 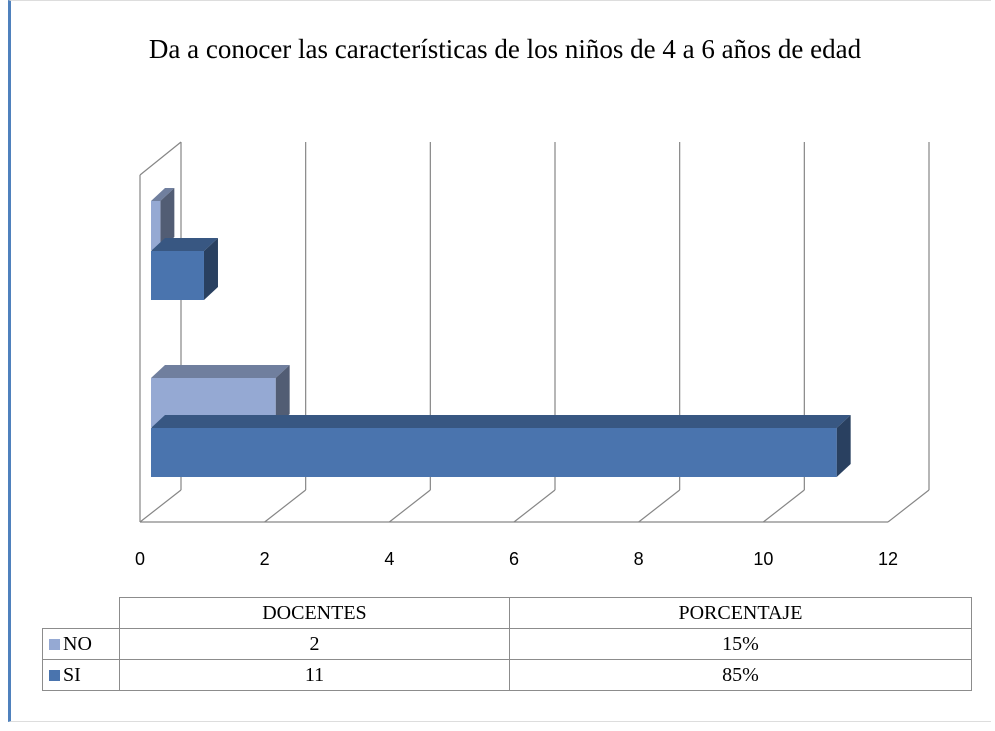 What do you see at coordinates (740, 675) in the screenshot?
I see `value-cell: 85%` at bounding box center [740, 675].